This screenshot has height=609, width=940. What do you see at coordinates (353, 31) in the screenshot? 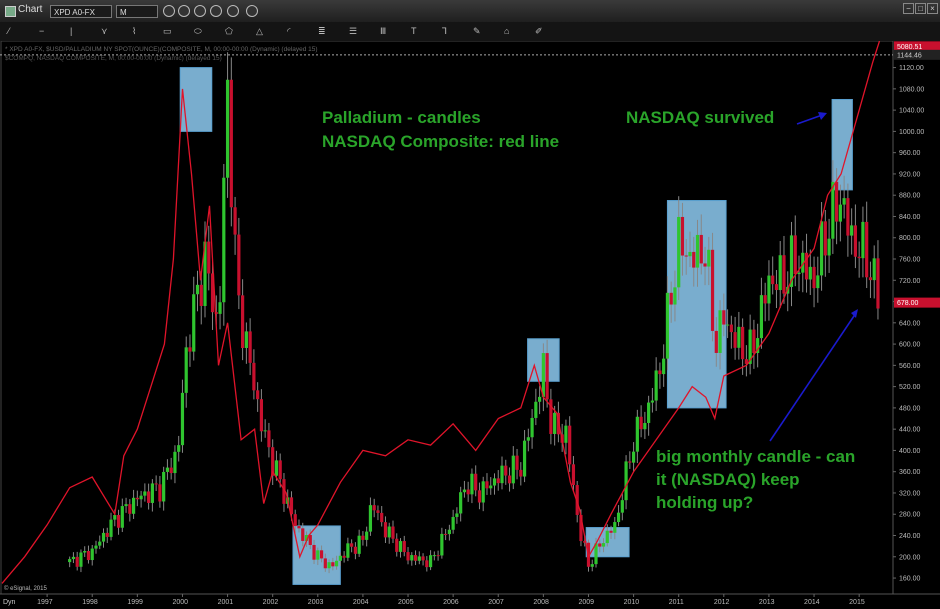
I see `drawing-tool-icon: ☰` at bounding box center [353, 31].